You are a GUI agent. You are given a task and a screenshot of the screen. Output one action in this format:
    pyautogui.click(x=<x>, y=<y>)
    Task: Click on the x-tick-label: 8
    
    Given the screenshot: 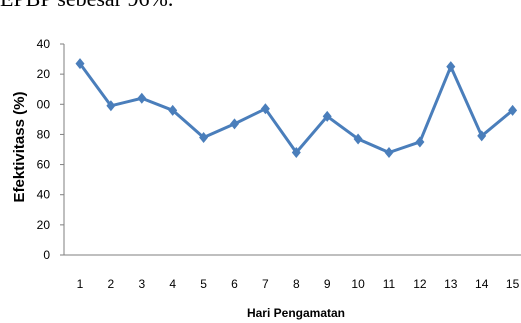 What is the action you would take?
    pyautogui.click(x=296, y=284)
    